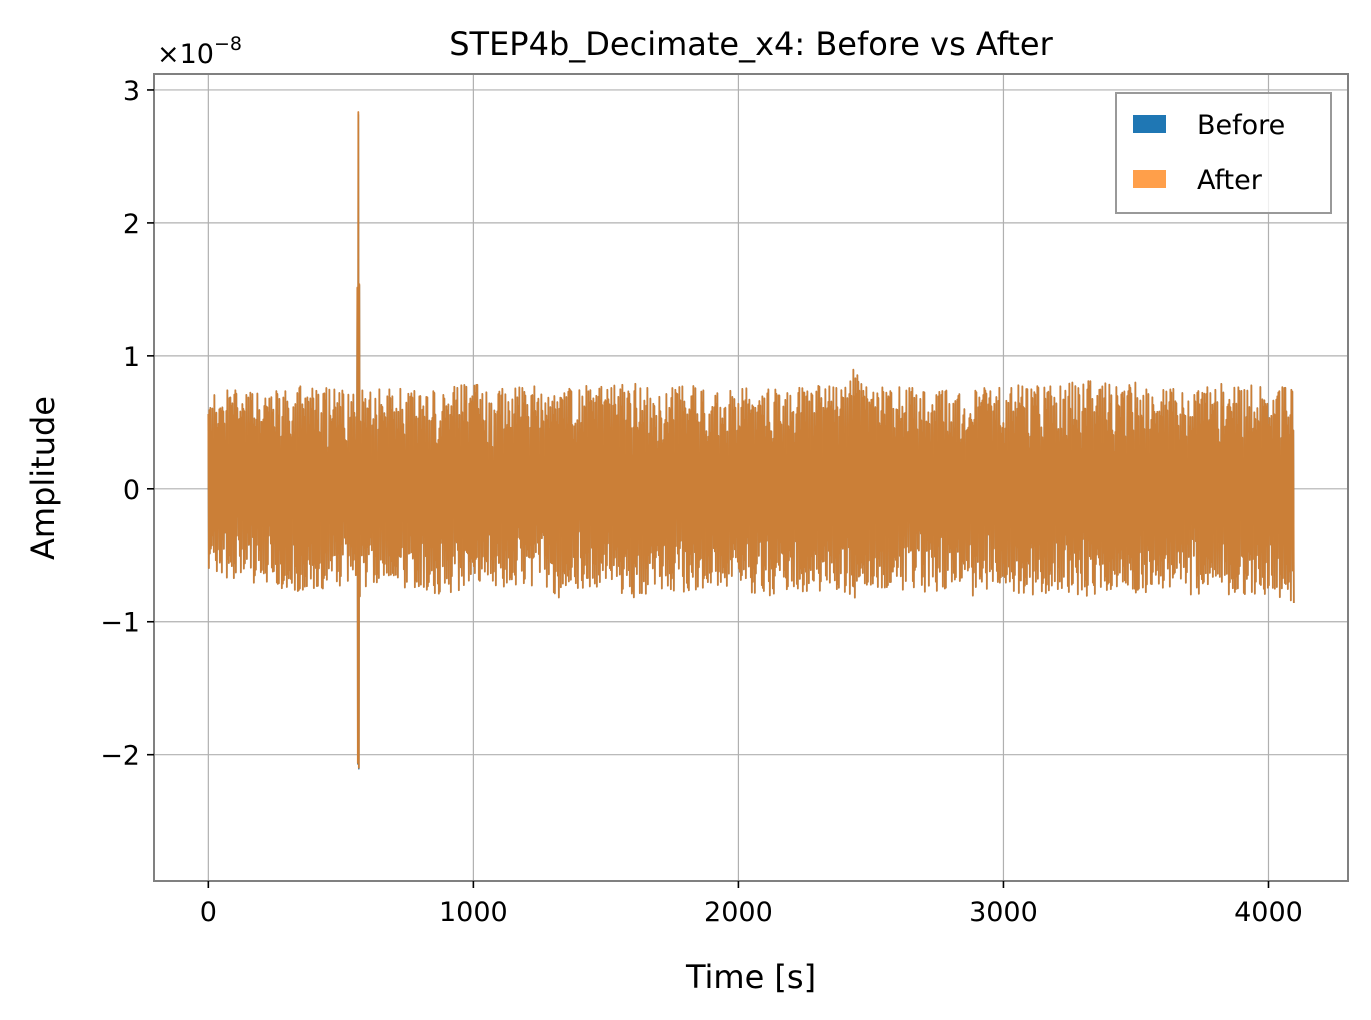 The image size is (1371, 1020). I want to click on legend-label-before: Before, so click(1241, 125).